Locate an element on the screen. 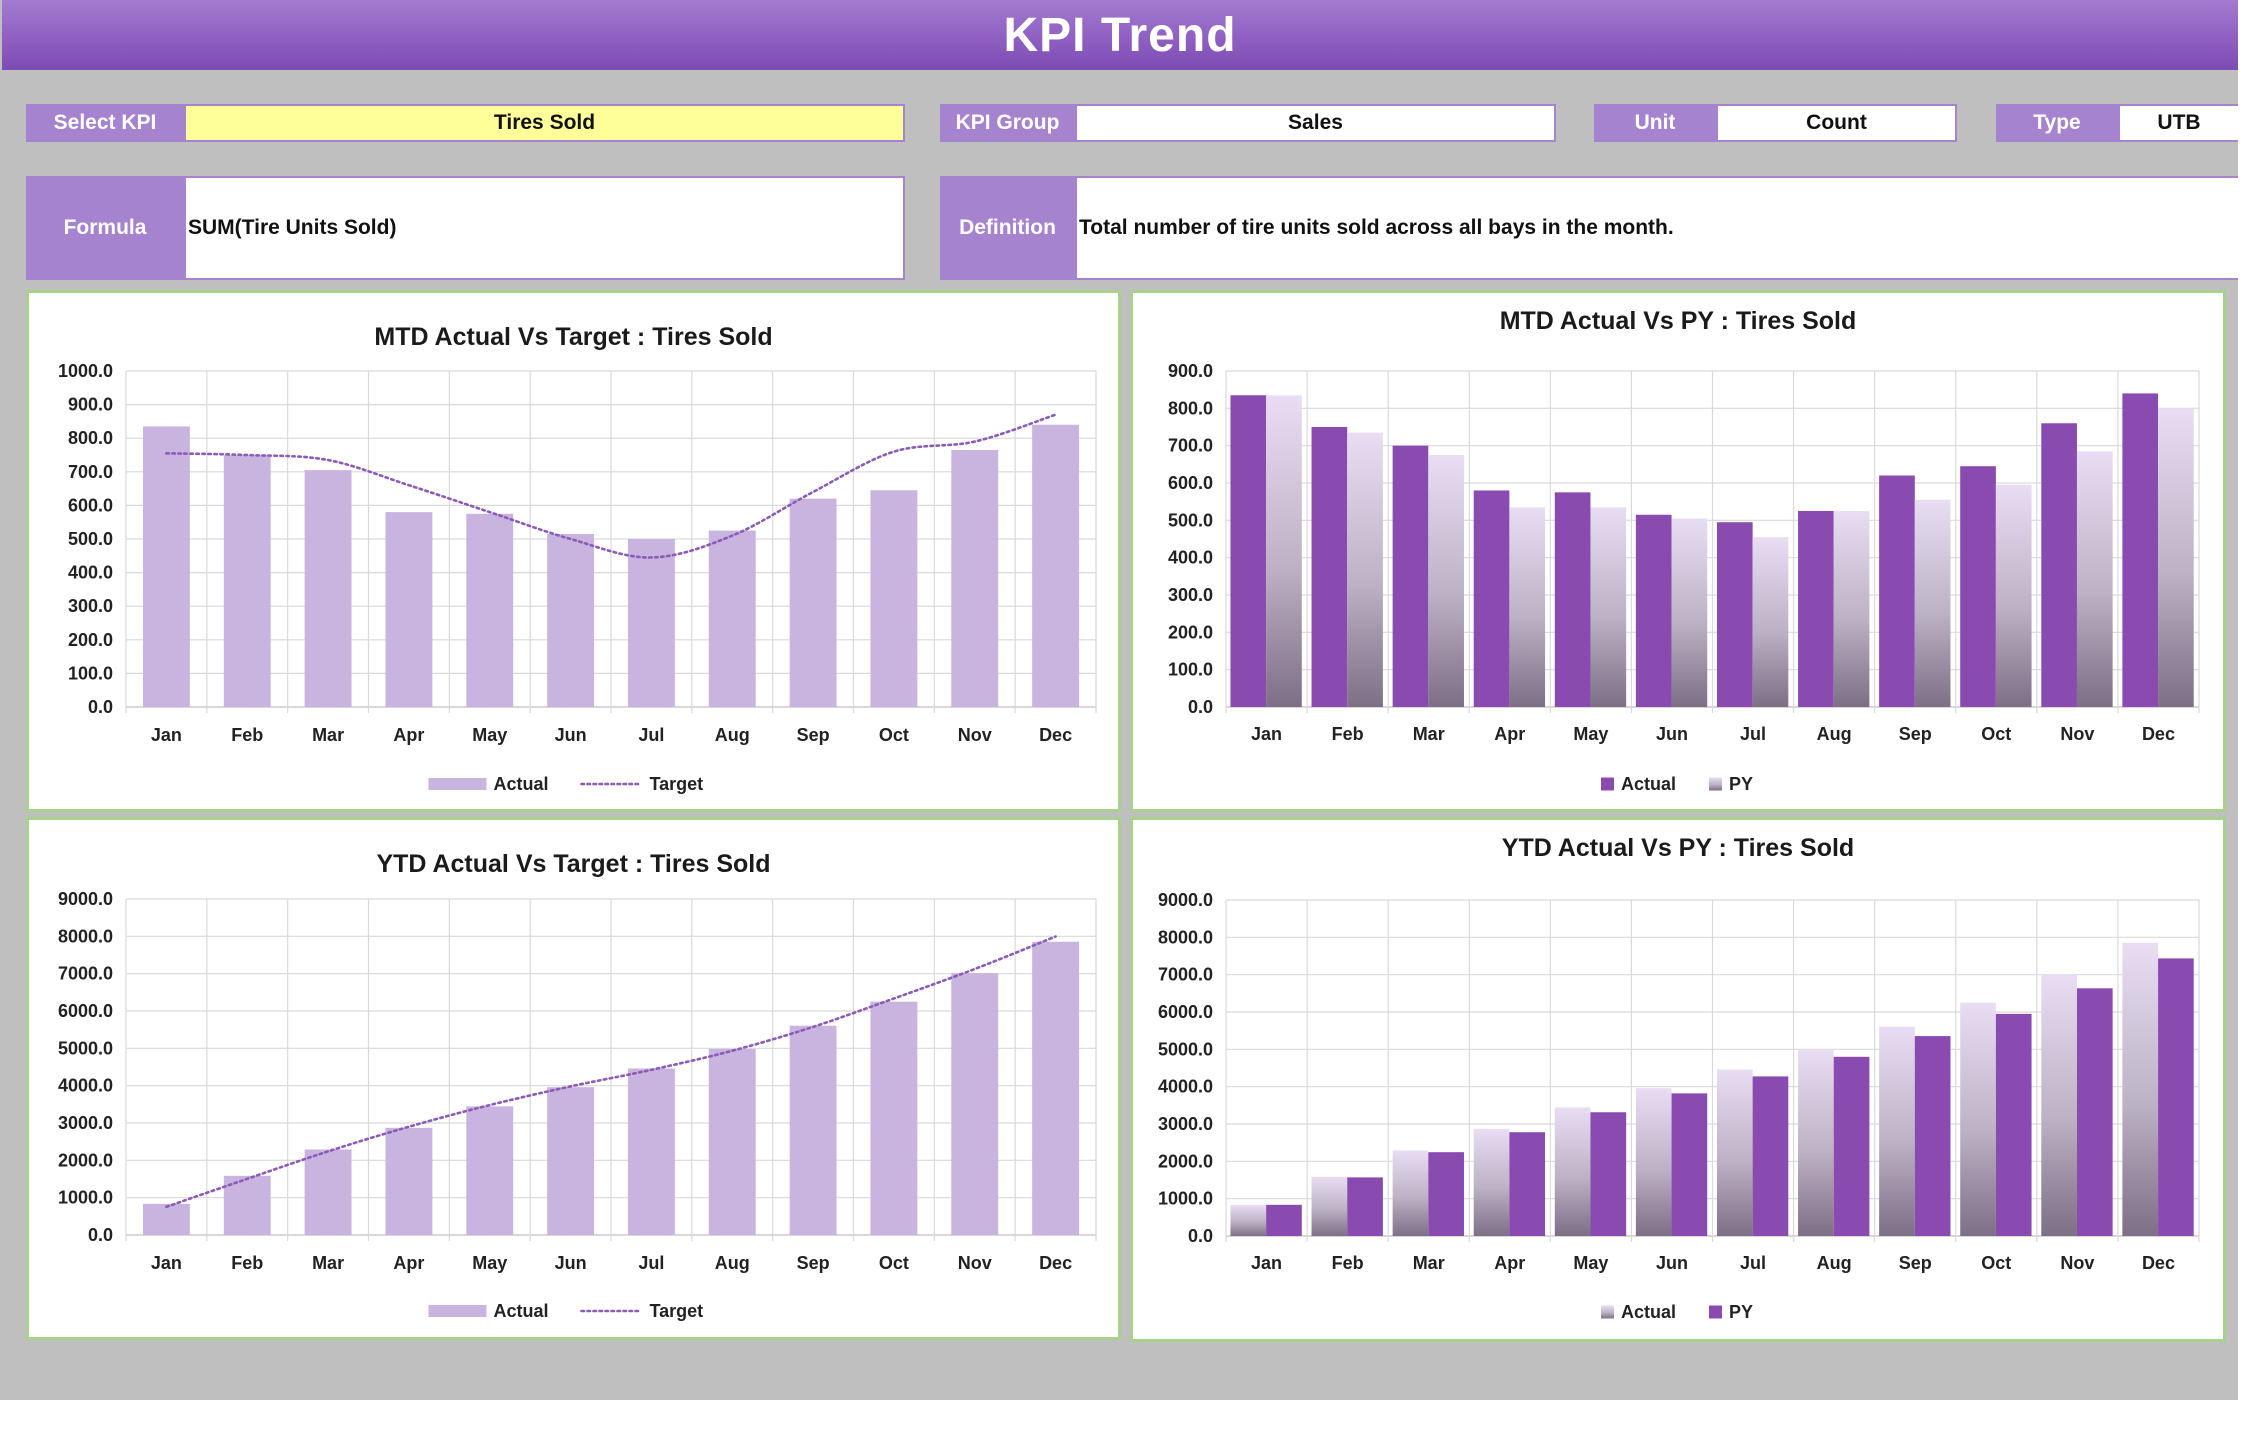 This screenshot has height=1430, width=2266. formula-value: SUM(Tire Units Sold) is located at coordinates (544, 228).